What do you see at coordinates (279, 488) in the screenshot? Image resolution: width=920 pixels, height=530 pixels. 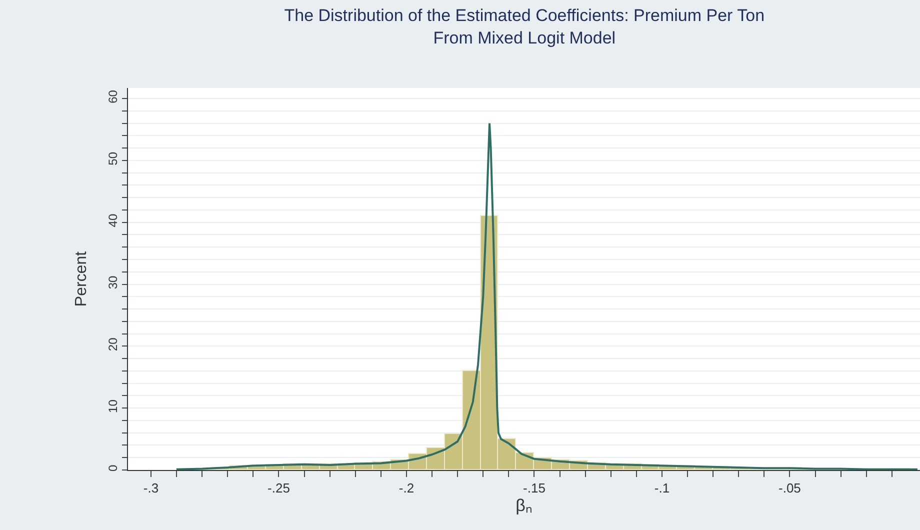 I see `x-tick-label: -.25` at bounding box center [279, 488].